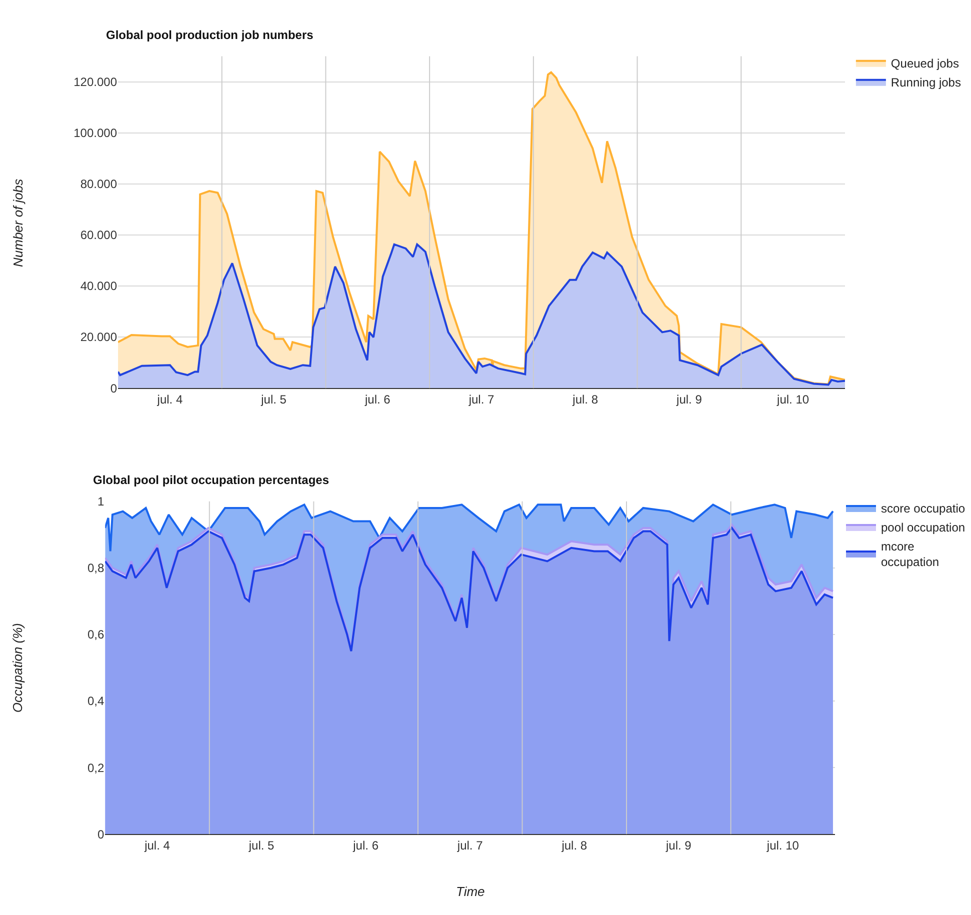 This screenshot has height=915, width=971. What do you see at coordinates (95, 767) in the screenshot?
I see `y-tick-label: 0,2` at bounding box center [95, 767].